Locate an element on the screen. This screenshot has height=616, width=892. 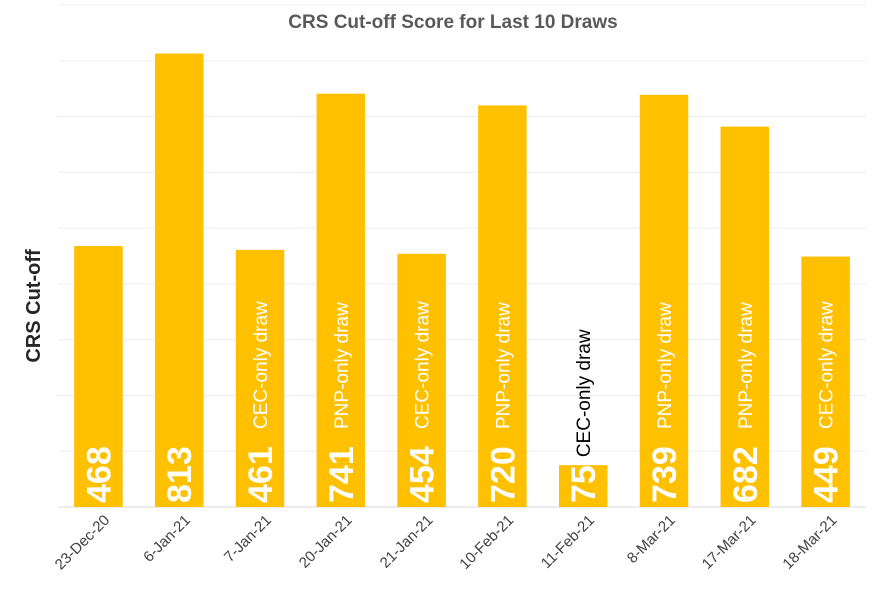
value-label: 461 is located at coordinates (261, 474).